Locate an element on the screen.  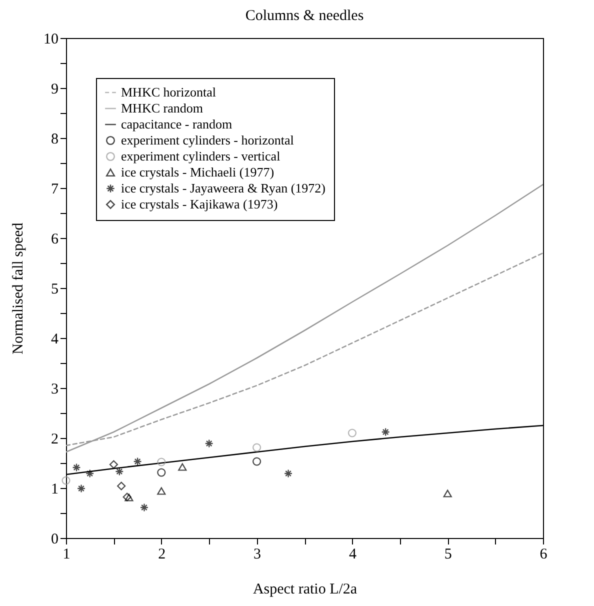
y-tick-label: 9 is located at coordinates (54, 90).